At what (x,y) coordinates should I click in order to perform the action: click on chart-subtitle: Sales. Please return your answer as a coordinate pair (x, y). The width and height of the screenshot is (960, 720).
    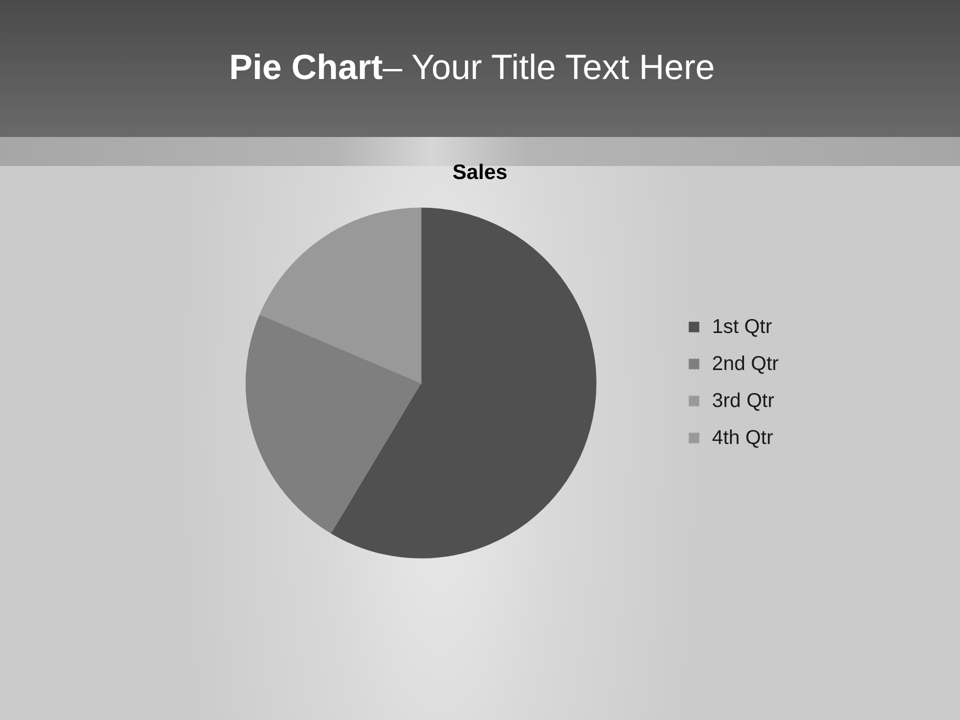
    Looking at the image, I should click on (480, 173).